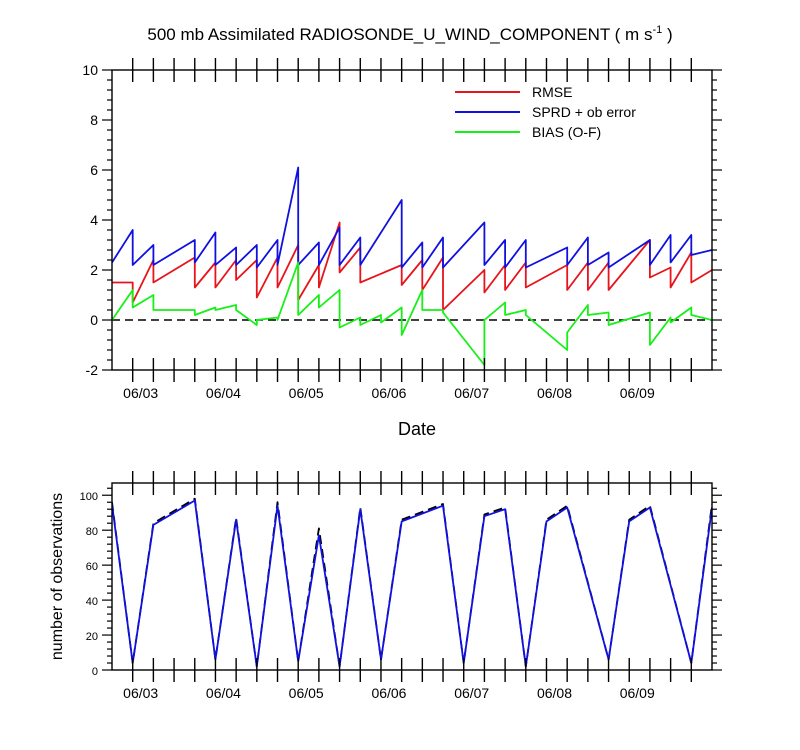  What do you see at coordinates (412, 313) in the screenshot?
I see `series-line-bias-o-f` at bounding box center [412, 313].